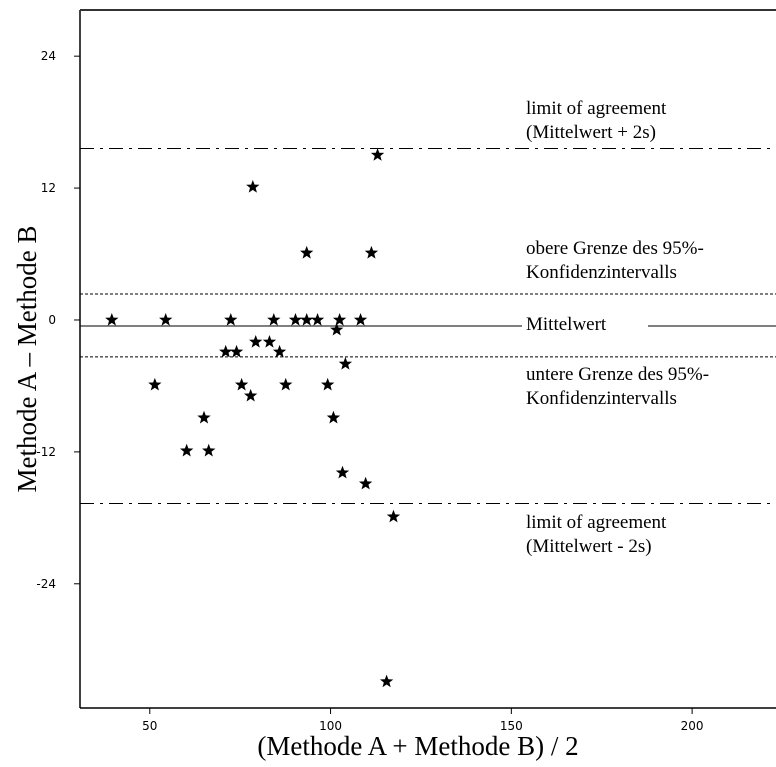 The height and width of the screenshot is (767, 776). What do you see at coordinates (48, 188) in the screenshot?
I see `y-tick-label: 12` at bounding box center [48, 188].